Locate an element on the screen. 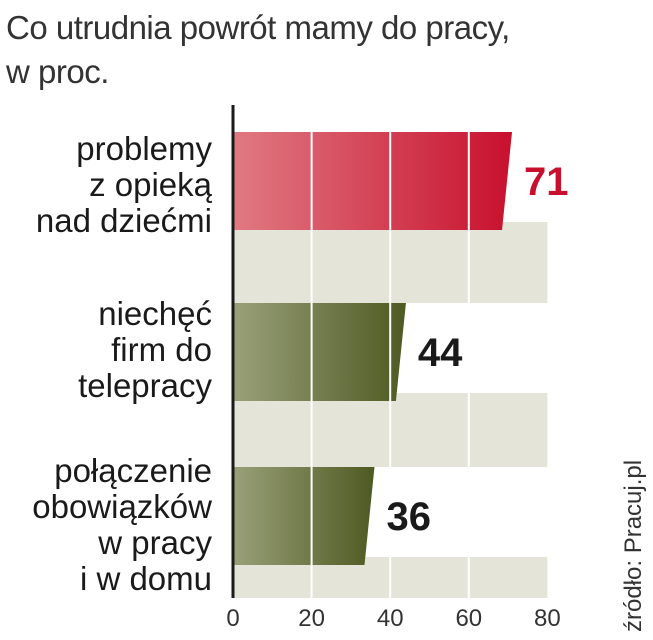 This screenshot has width=653, height=640. category-label: problemy z opieką nad dziećmi is located at coordinates (124, 184).